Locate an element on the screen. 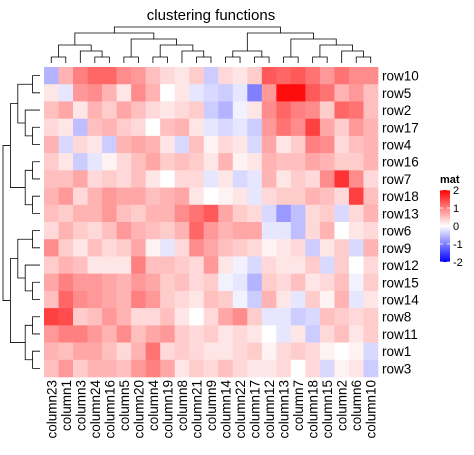 The height and width of the screenshot is (455, 474). legend-color-bar is located at coordinates (445, 226).